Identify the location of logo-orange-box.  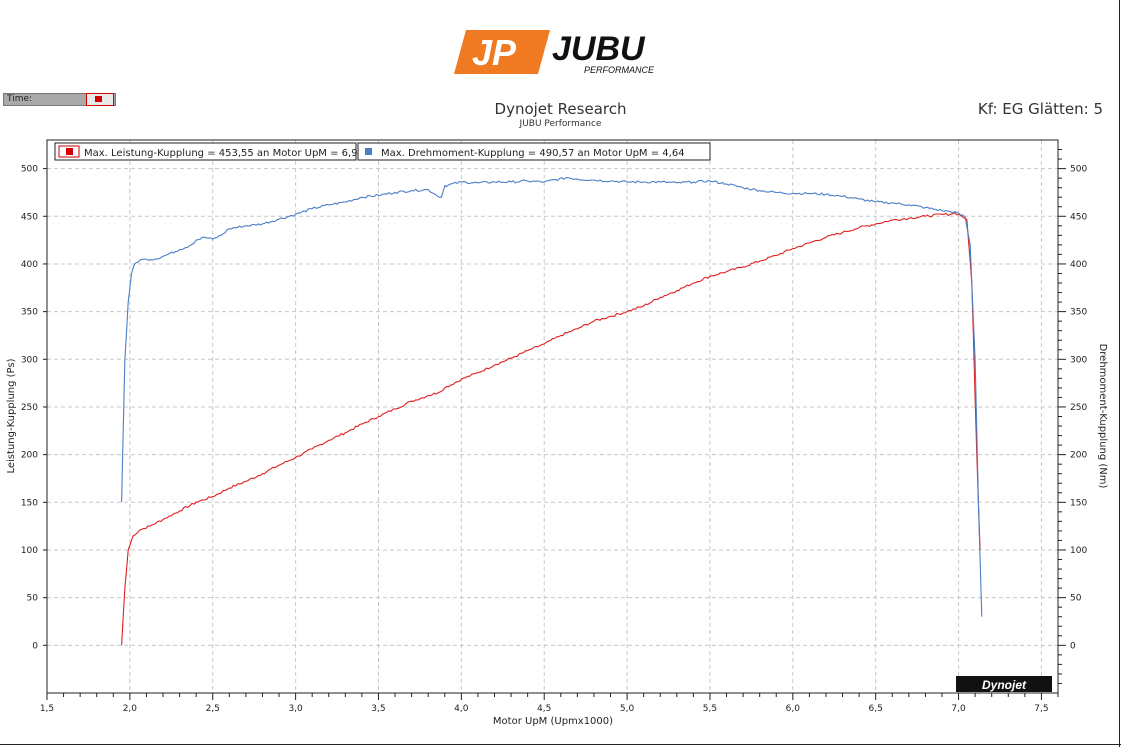
(502, 52).